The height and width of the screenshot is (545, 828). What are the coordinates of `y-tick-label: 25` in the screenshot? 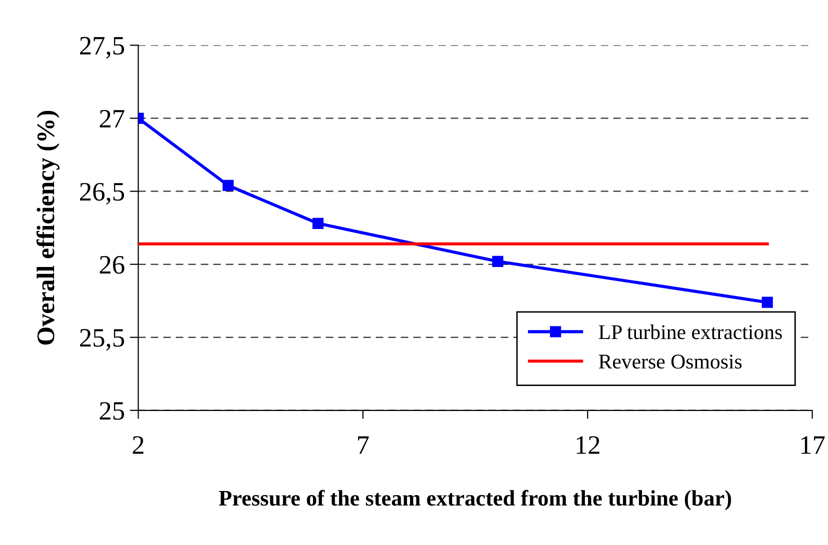 It's located at (112, 411).